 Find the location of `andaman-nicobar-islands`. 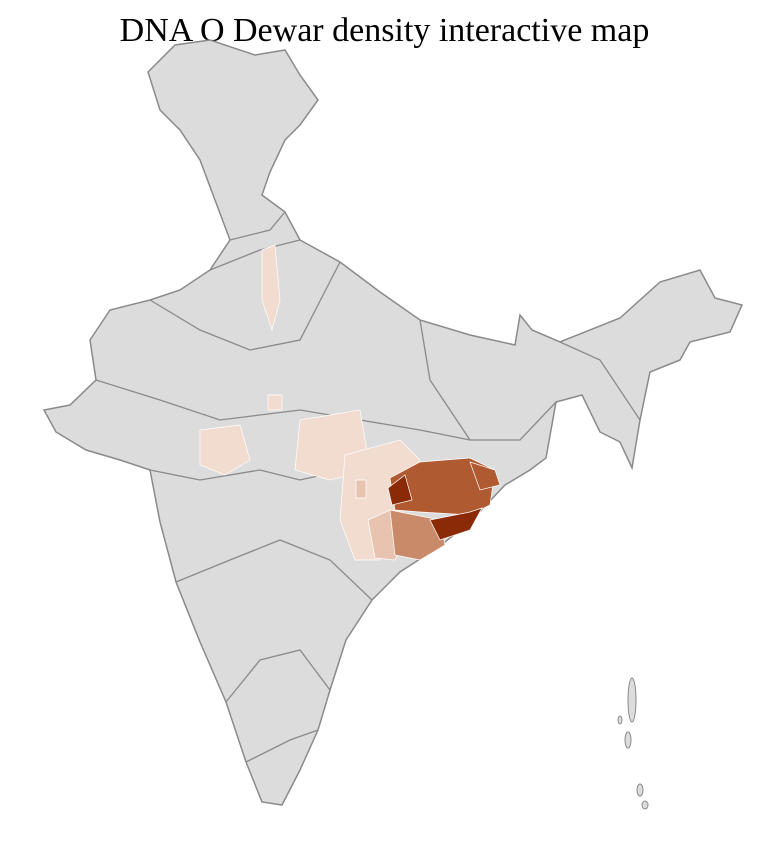

andaman-nicobar-islands is located at coordinates (633, 743).